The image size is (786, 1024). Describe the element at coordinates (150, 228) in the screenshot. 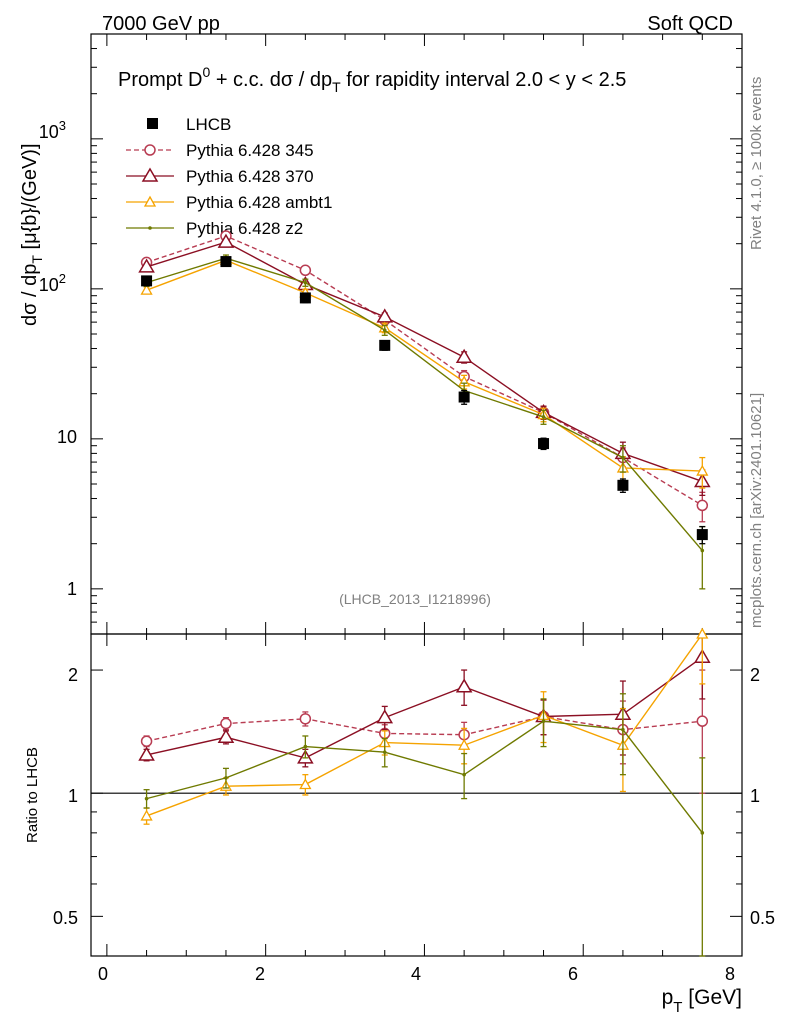

I see `legend-marker-z2` at that location.